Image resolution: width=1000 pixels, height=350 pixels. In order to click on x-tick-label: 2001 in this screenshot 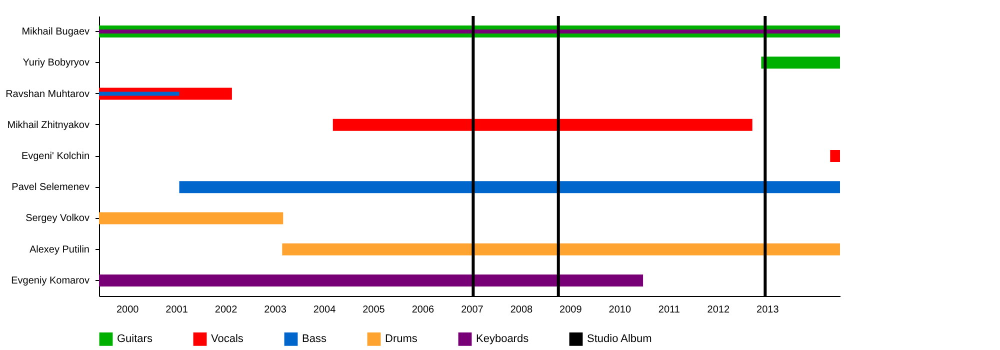, I will do `click(177, 310)`.